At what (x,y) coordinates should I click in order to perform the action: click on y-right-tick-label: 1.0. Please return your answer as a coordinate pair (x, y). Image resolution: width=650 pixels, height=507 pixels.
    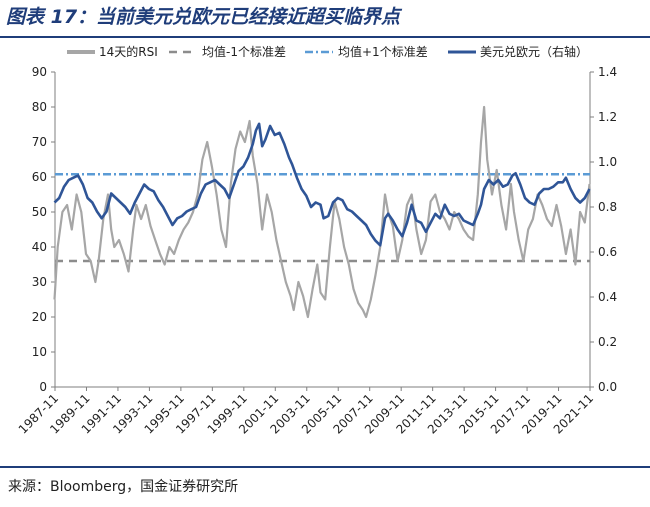
    Looking at the image, I should click on (607, 162).